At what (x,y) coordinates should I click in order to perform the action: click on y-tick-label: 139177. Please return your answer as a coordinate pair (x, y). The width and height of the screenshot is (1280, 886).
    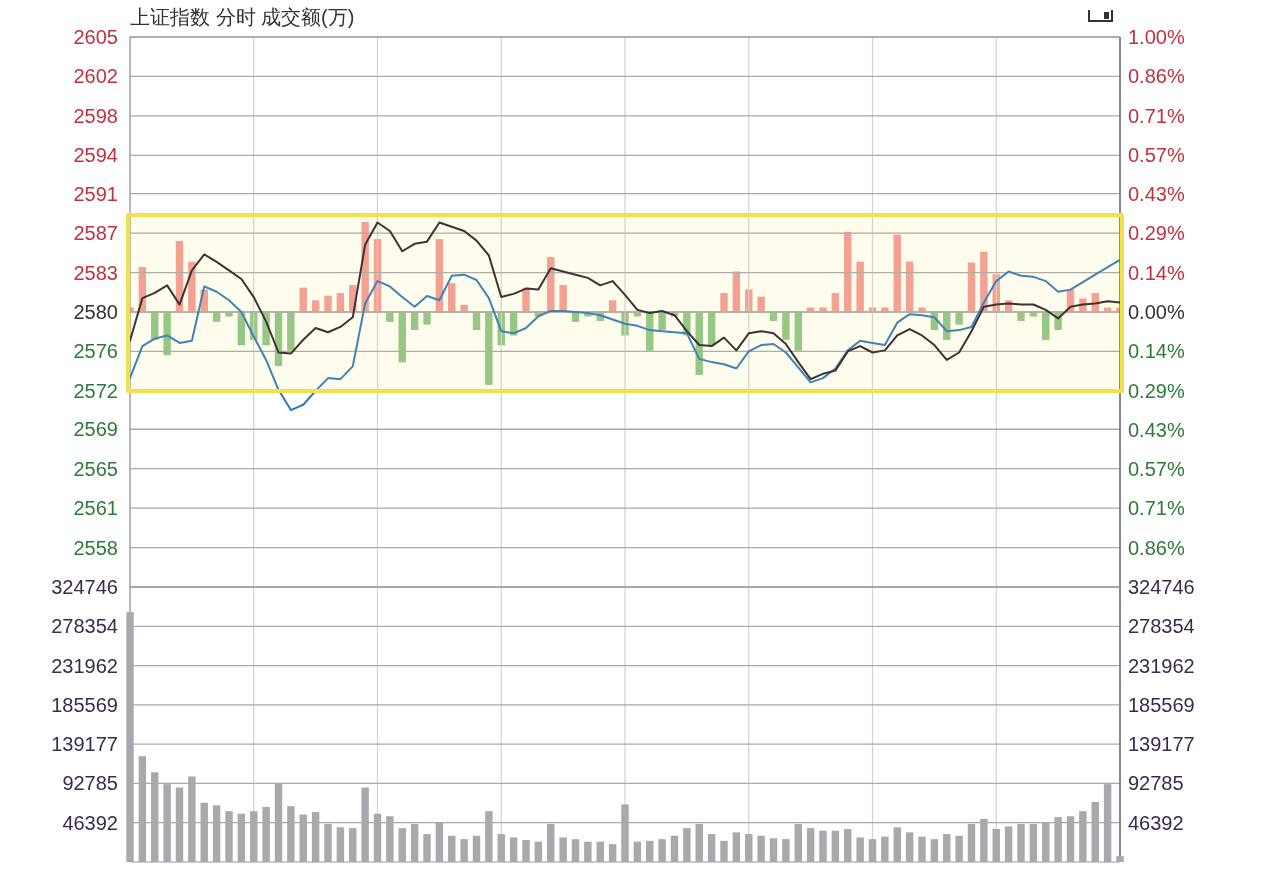
    Looking at the image, I should click on (84, 744).